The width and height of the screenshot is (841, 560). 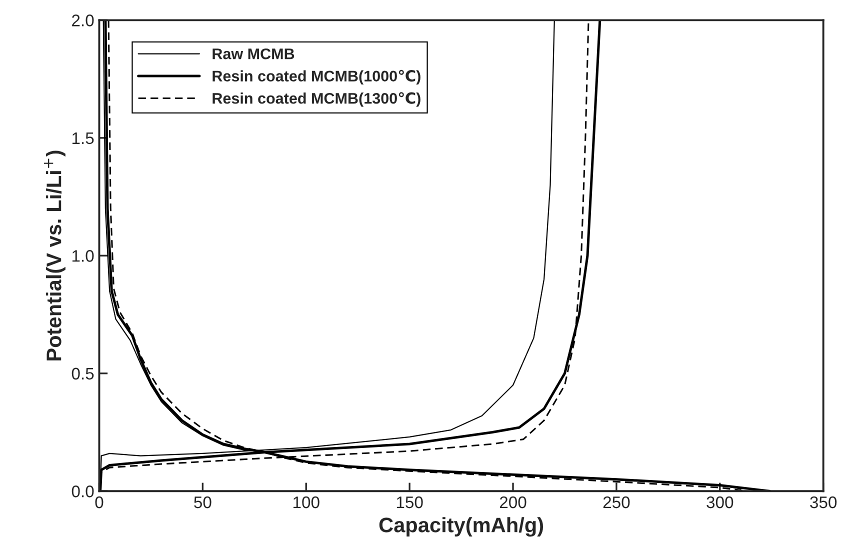 What do you see at coordinates (83, 374) in the screenshot?
I see `y-tick-label: 0.5` at bounding box center [83, 374].